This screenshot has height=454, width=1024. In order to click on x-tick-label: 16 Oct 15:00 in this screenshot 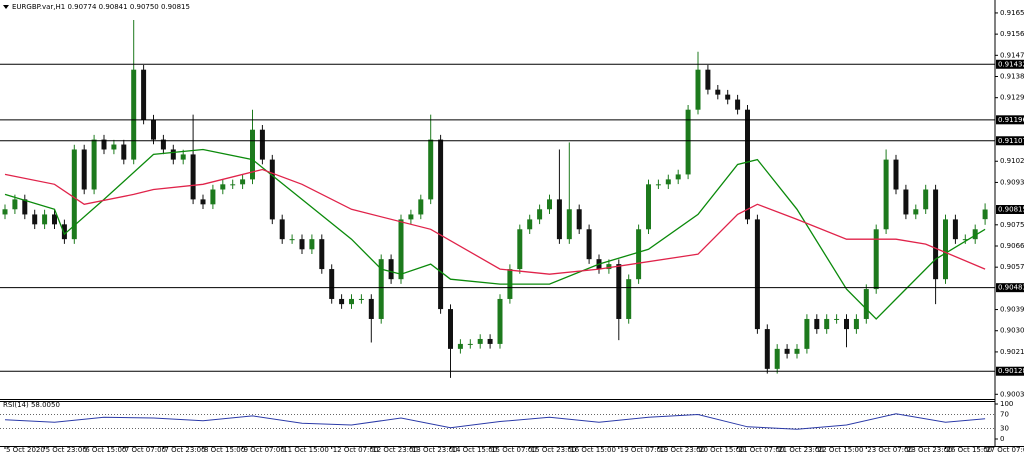, I will do `click(593, 450)`.